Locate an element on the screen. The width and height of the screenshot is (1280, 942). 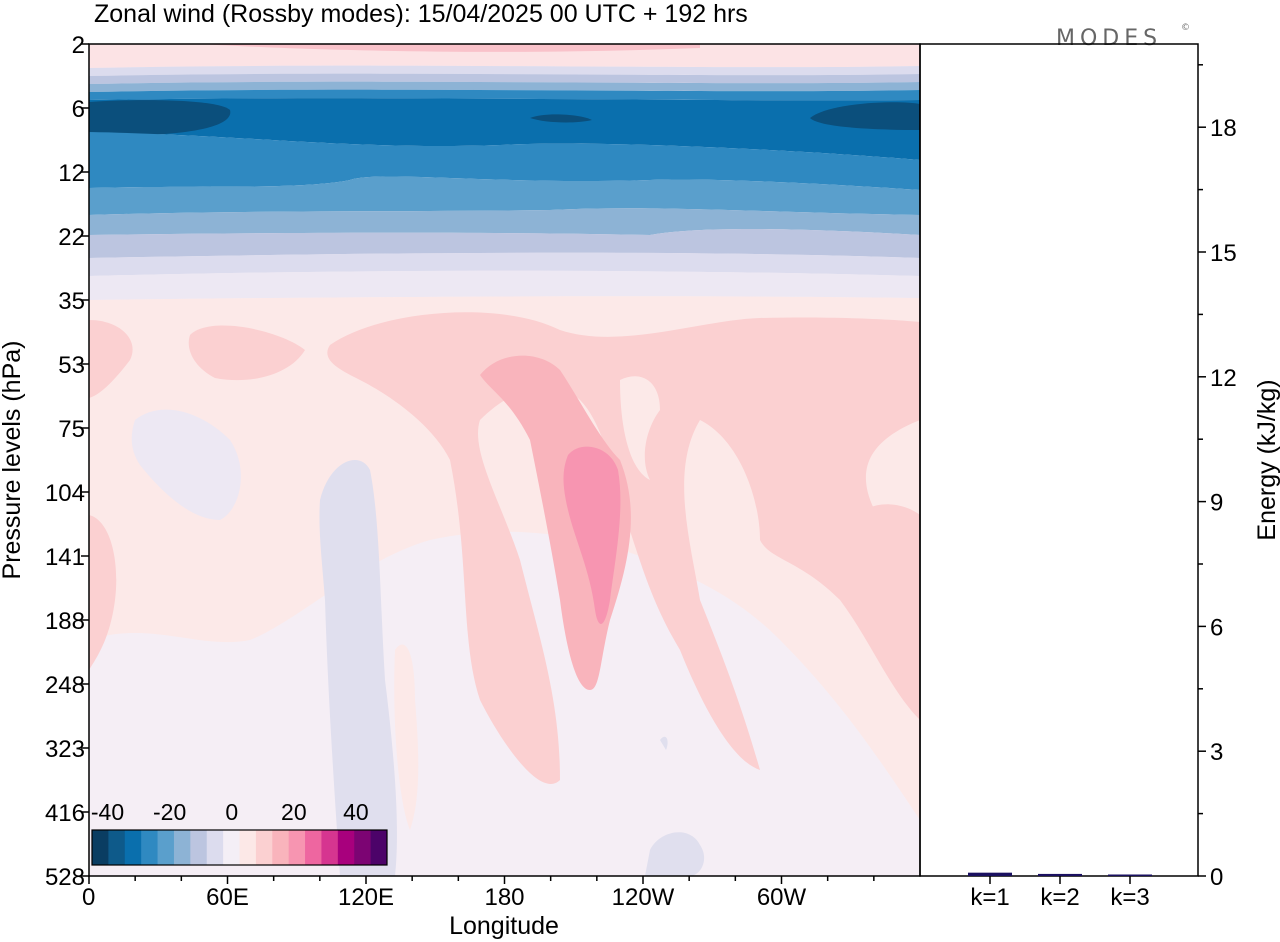
core-n35-east is located at coordinates (865, 116).